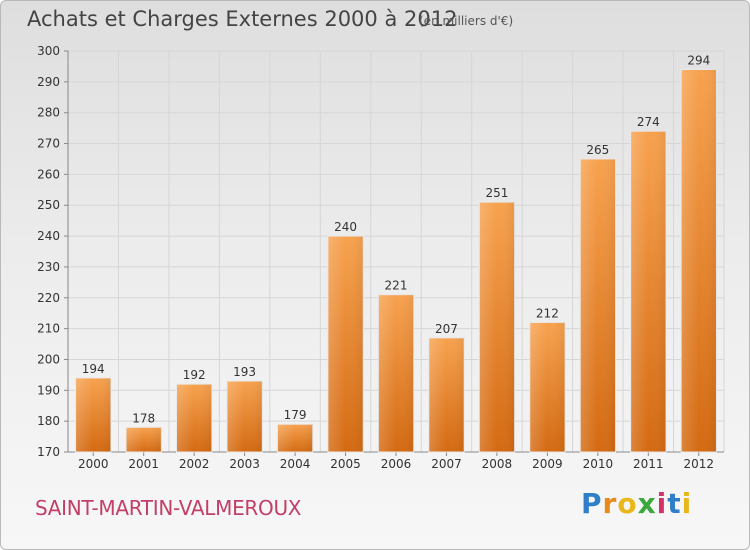 This screenshot has width=750, height=550. I want to click on data-label: 192, so click(194, 375).